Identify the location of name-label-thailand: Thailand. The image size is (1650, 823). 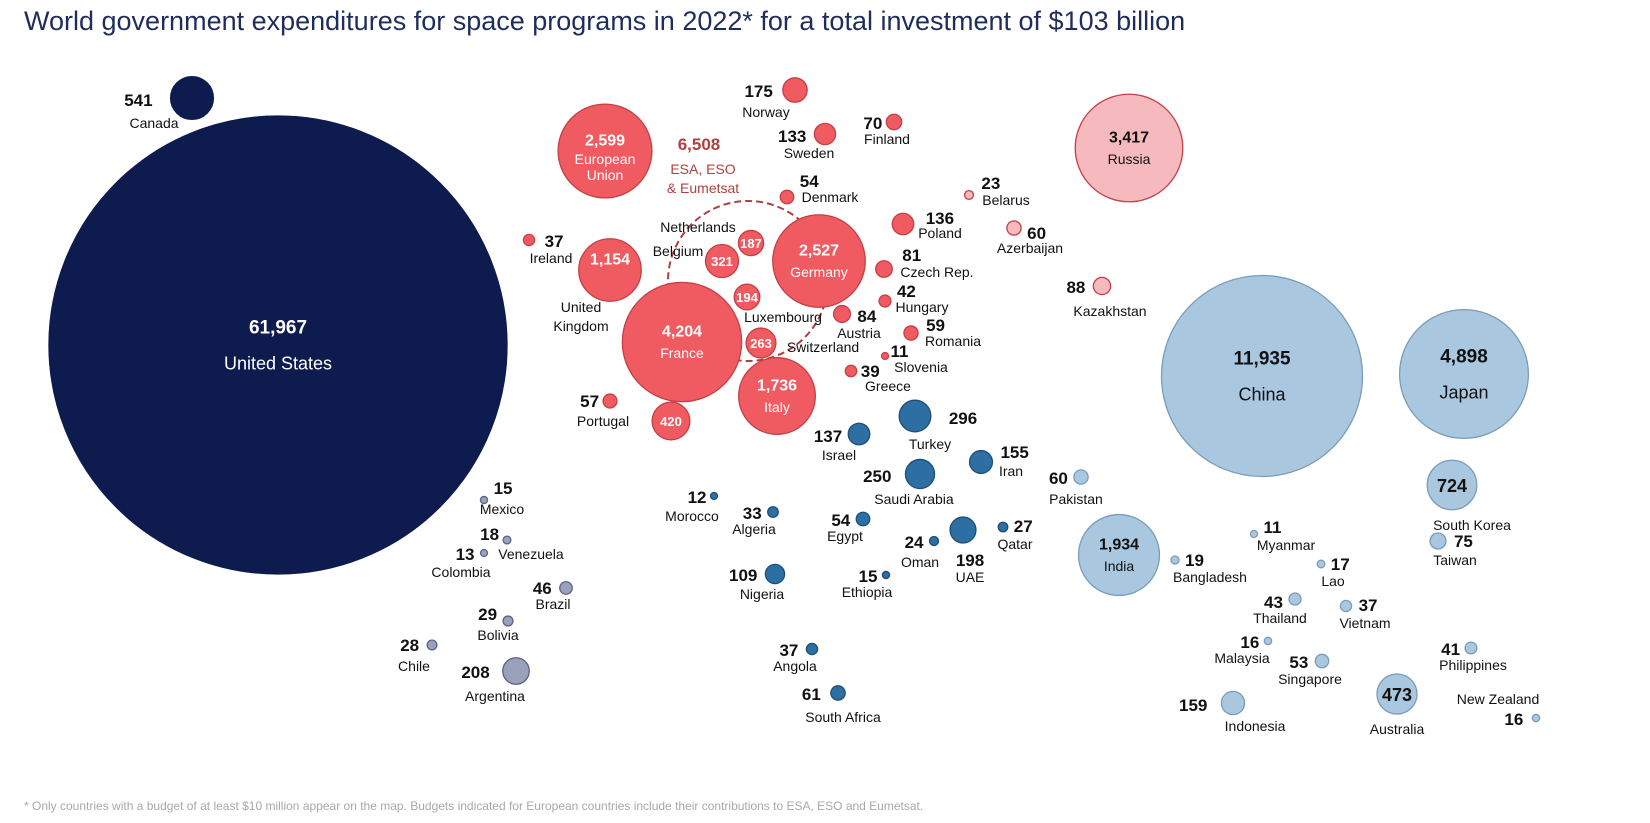
(1280, 618).